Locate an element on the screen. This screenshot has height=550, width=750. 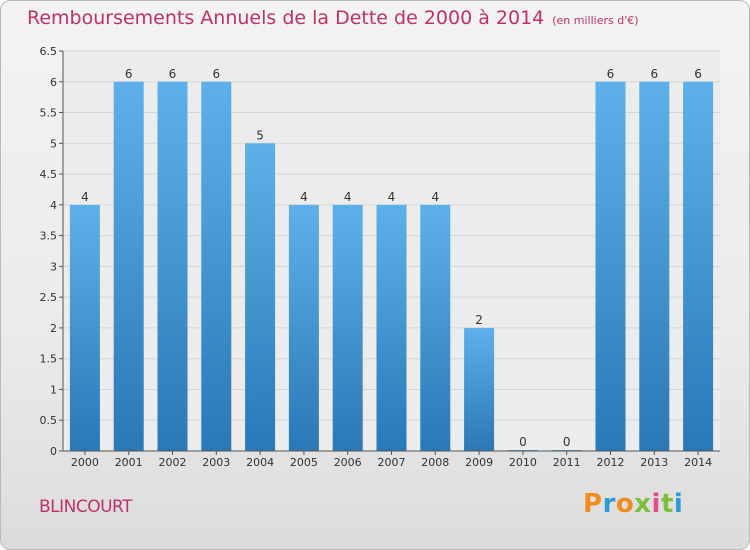
x-tick-label: 2013 is located at coordinates (654, 462).